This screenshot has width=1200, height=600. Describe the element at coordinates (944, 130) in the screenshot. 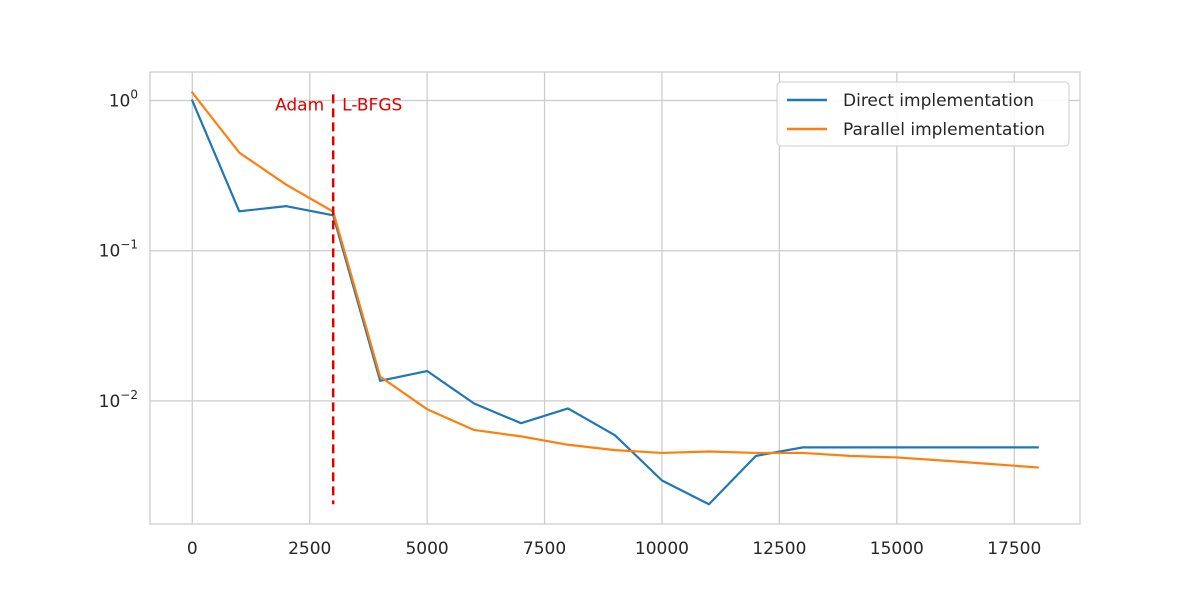

I see `legend-label: Parallel implementation` at that location.